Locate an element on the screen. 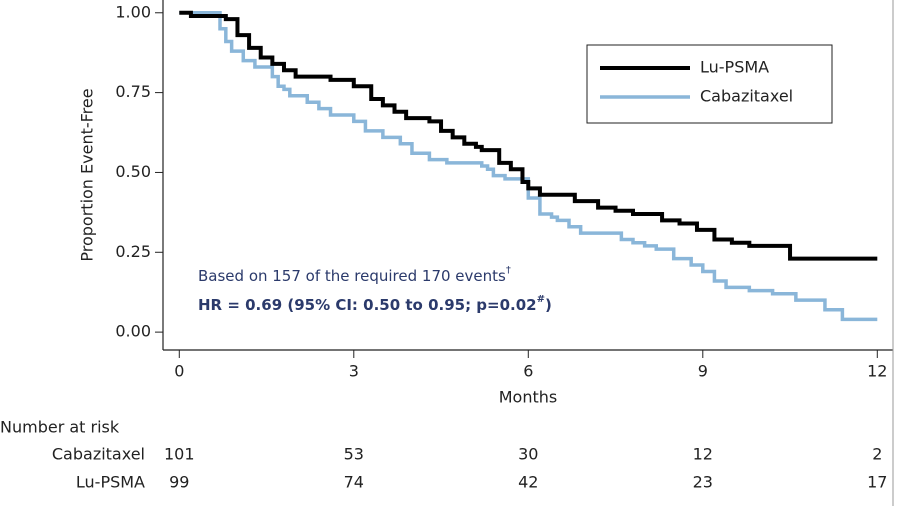 This screenshot has height=506, width=902. risk-count: 74 is located at coordinates (354, 482).